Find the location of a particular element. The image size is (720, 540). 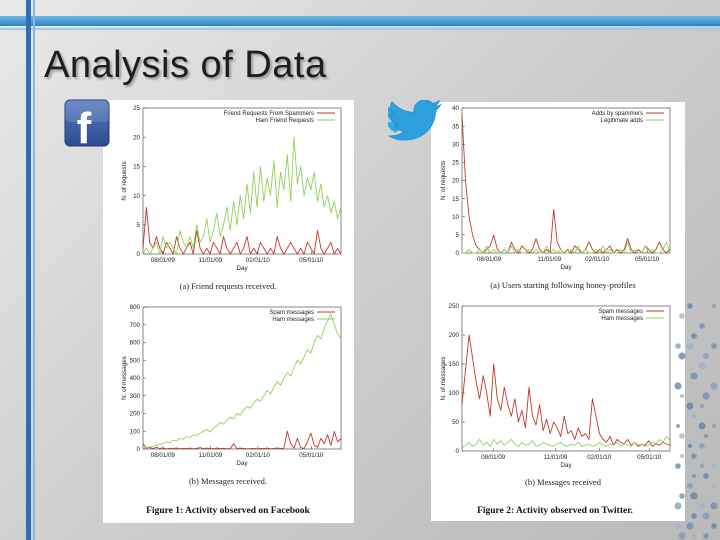

left-accent-bar is located at coordinates (28, 270).